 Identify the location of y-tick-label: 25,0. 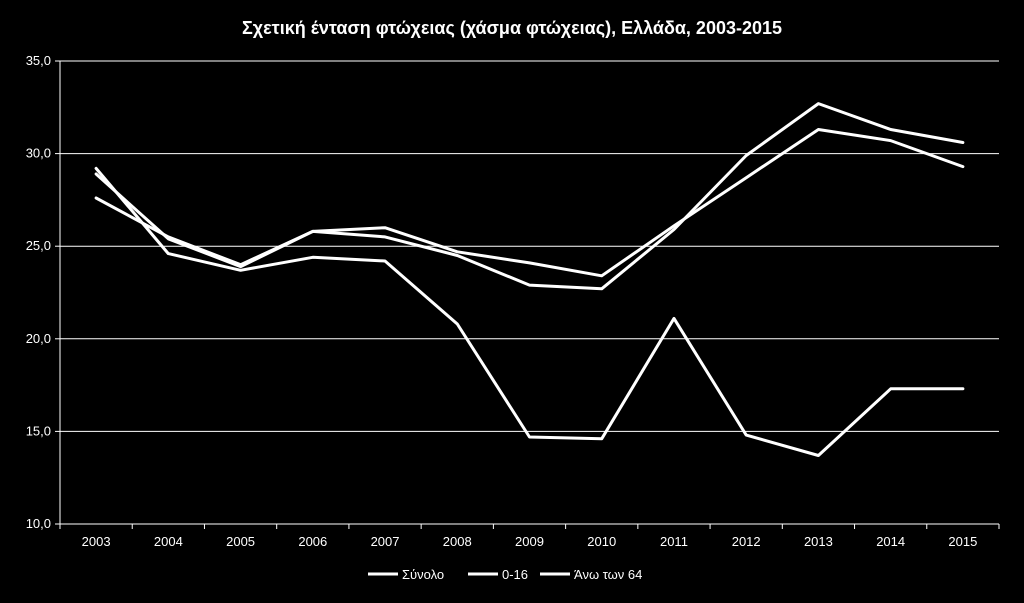
(38, 245).